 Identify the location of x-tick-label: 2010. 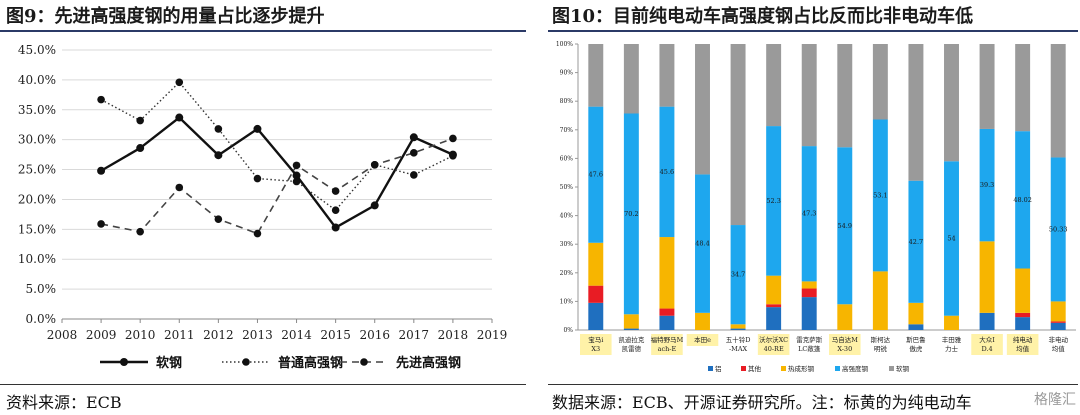
(140, 335).